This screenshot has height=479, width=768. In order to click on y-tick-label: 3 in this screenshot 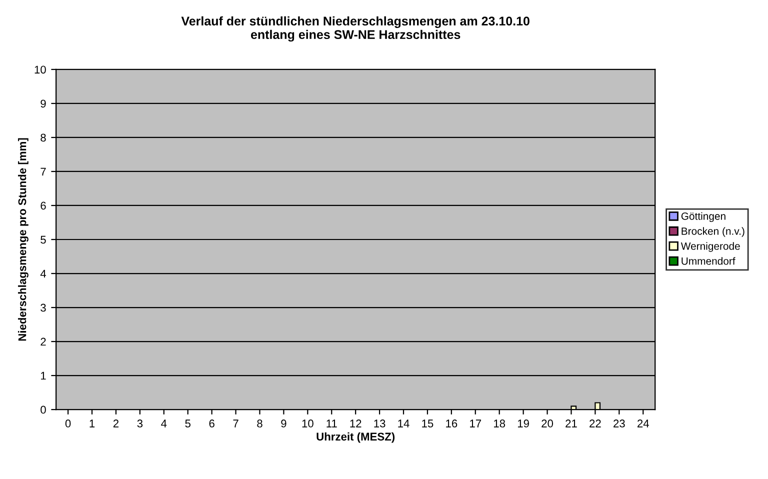, I will do `click(43, 308)`.